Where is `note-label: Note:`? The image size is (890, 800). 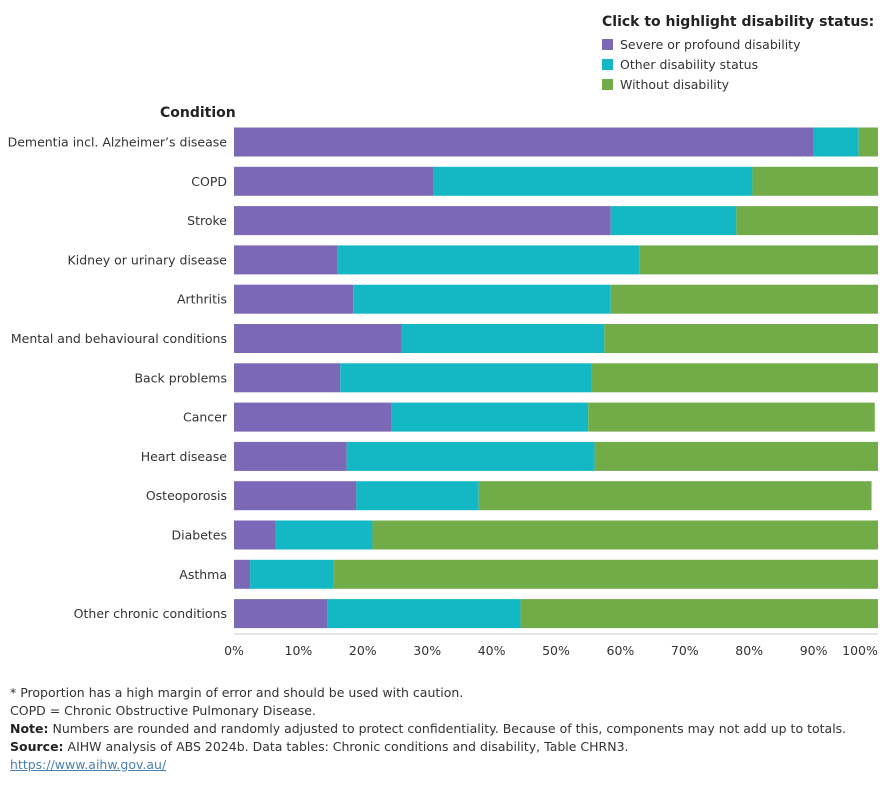 note-label: Note: is located at coordinates (29, 728).